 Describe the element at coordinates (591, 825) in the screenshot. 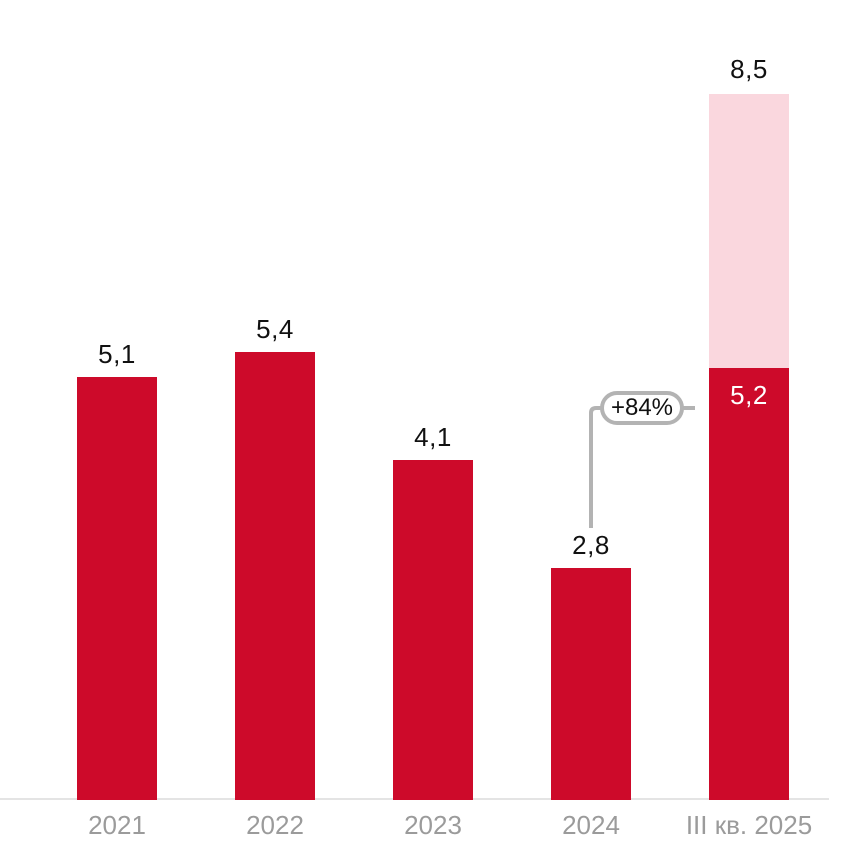

I see `x-axis-label: 2024` at that location.